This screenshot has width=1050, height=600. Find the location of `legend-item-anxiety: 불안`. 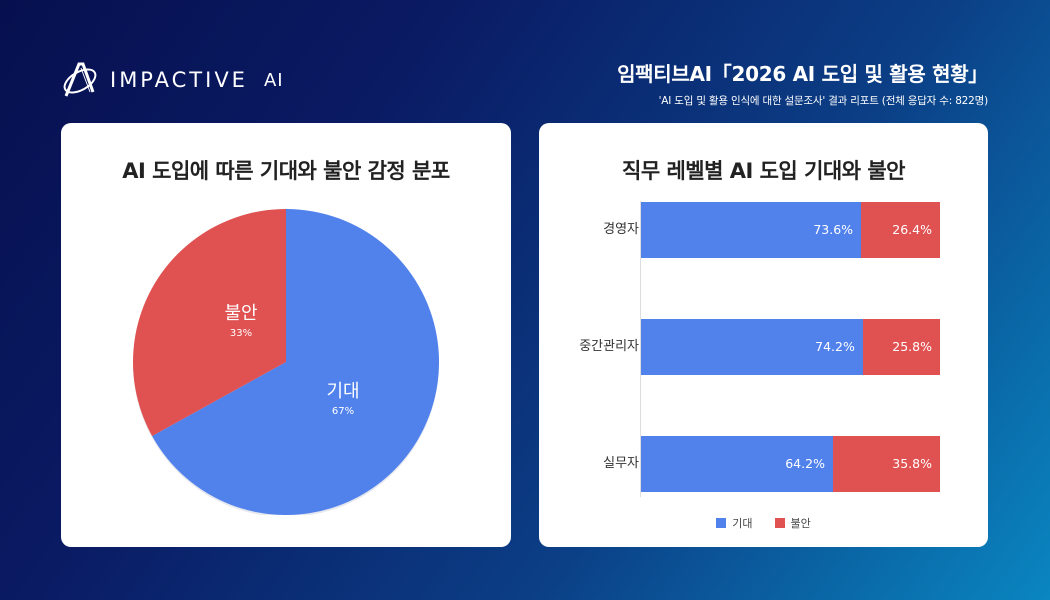

legend-item-anxiety: 불안 is located at coordinates (792, 523).